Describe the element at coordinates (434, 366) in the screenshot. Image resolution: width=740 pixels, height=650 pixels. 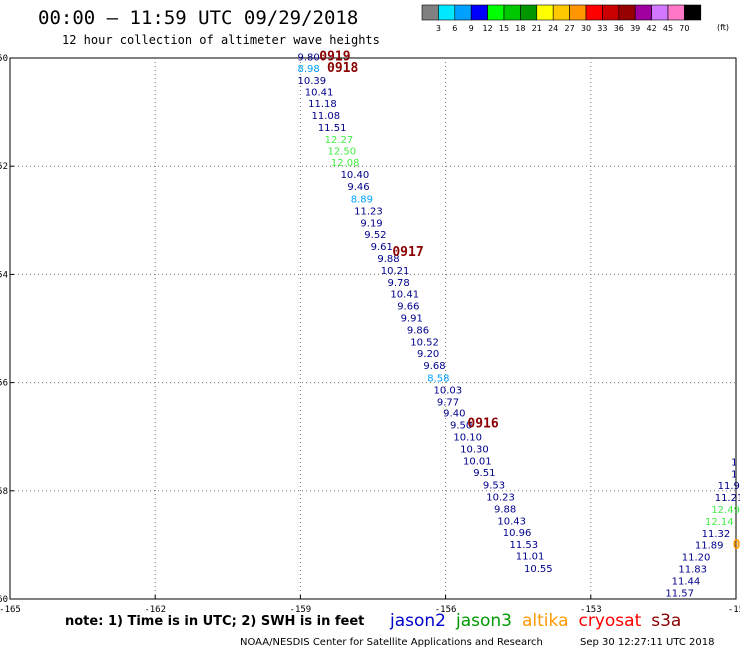
I see `wave-height-label: 9.68` at that location.